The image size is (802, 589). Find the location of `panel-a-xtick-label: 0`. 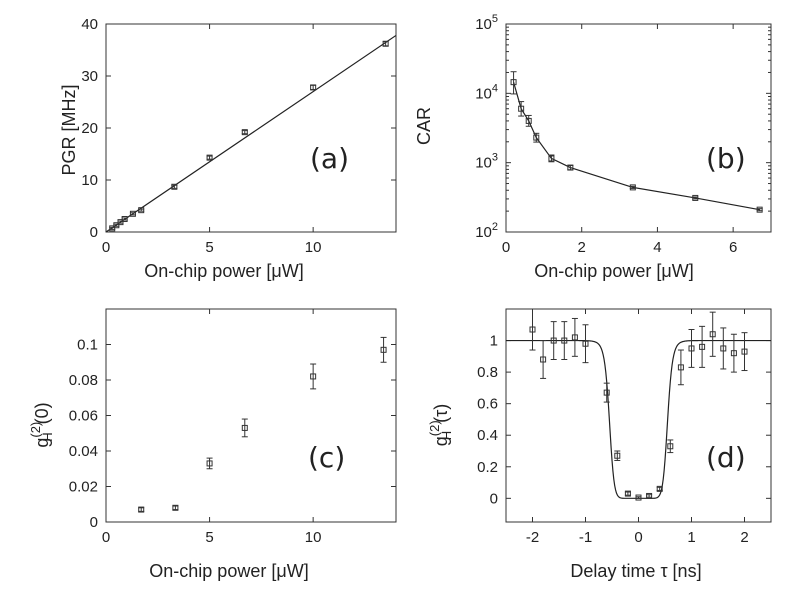

panel-a-xtick-label: 0 is located at coordinates (106, 247).